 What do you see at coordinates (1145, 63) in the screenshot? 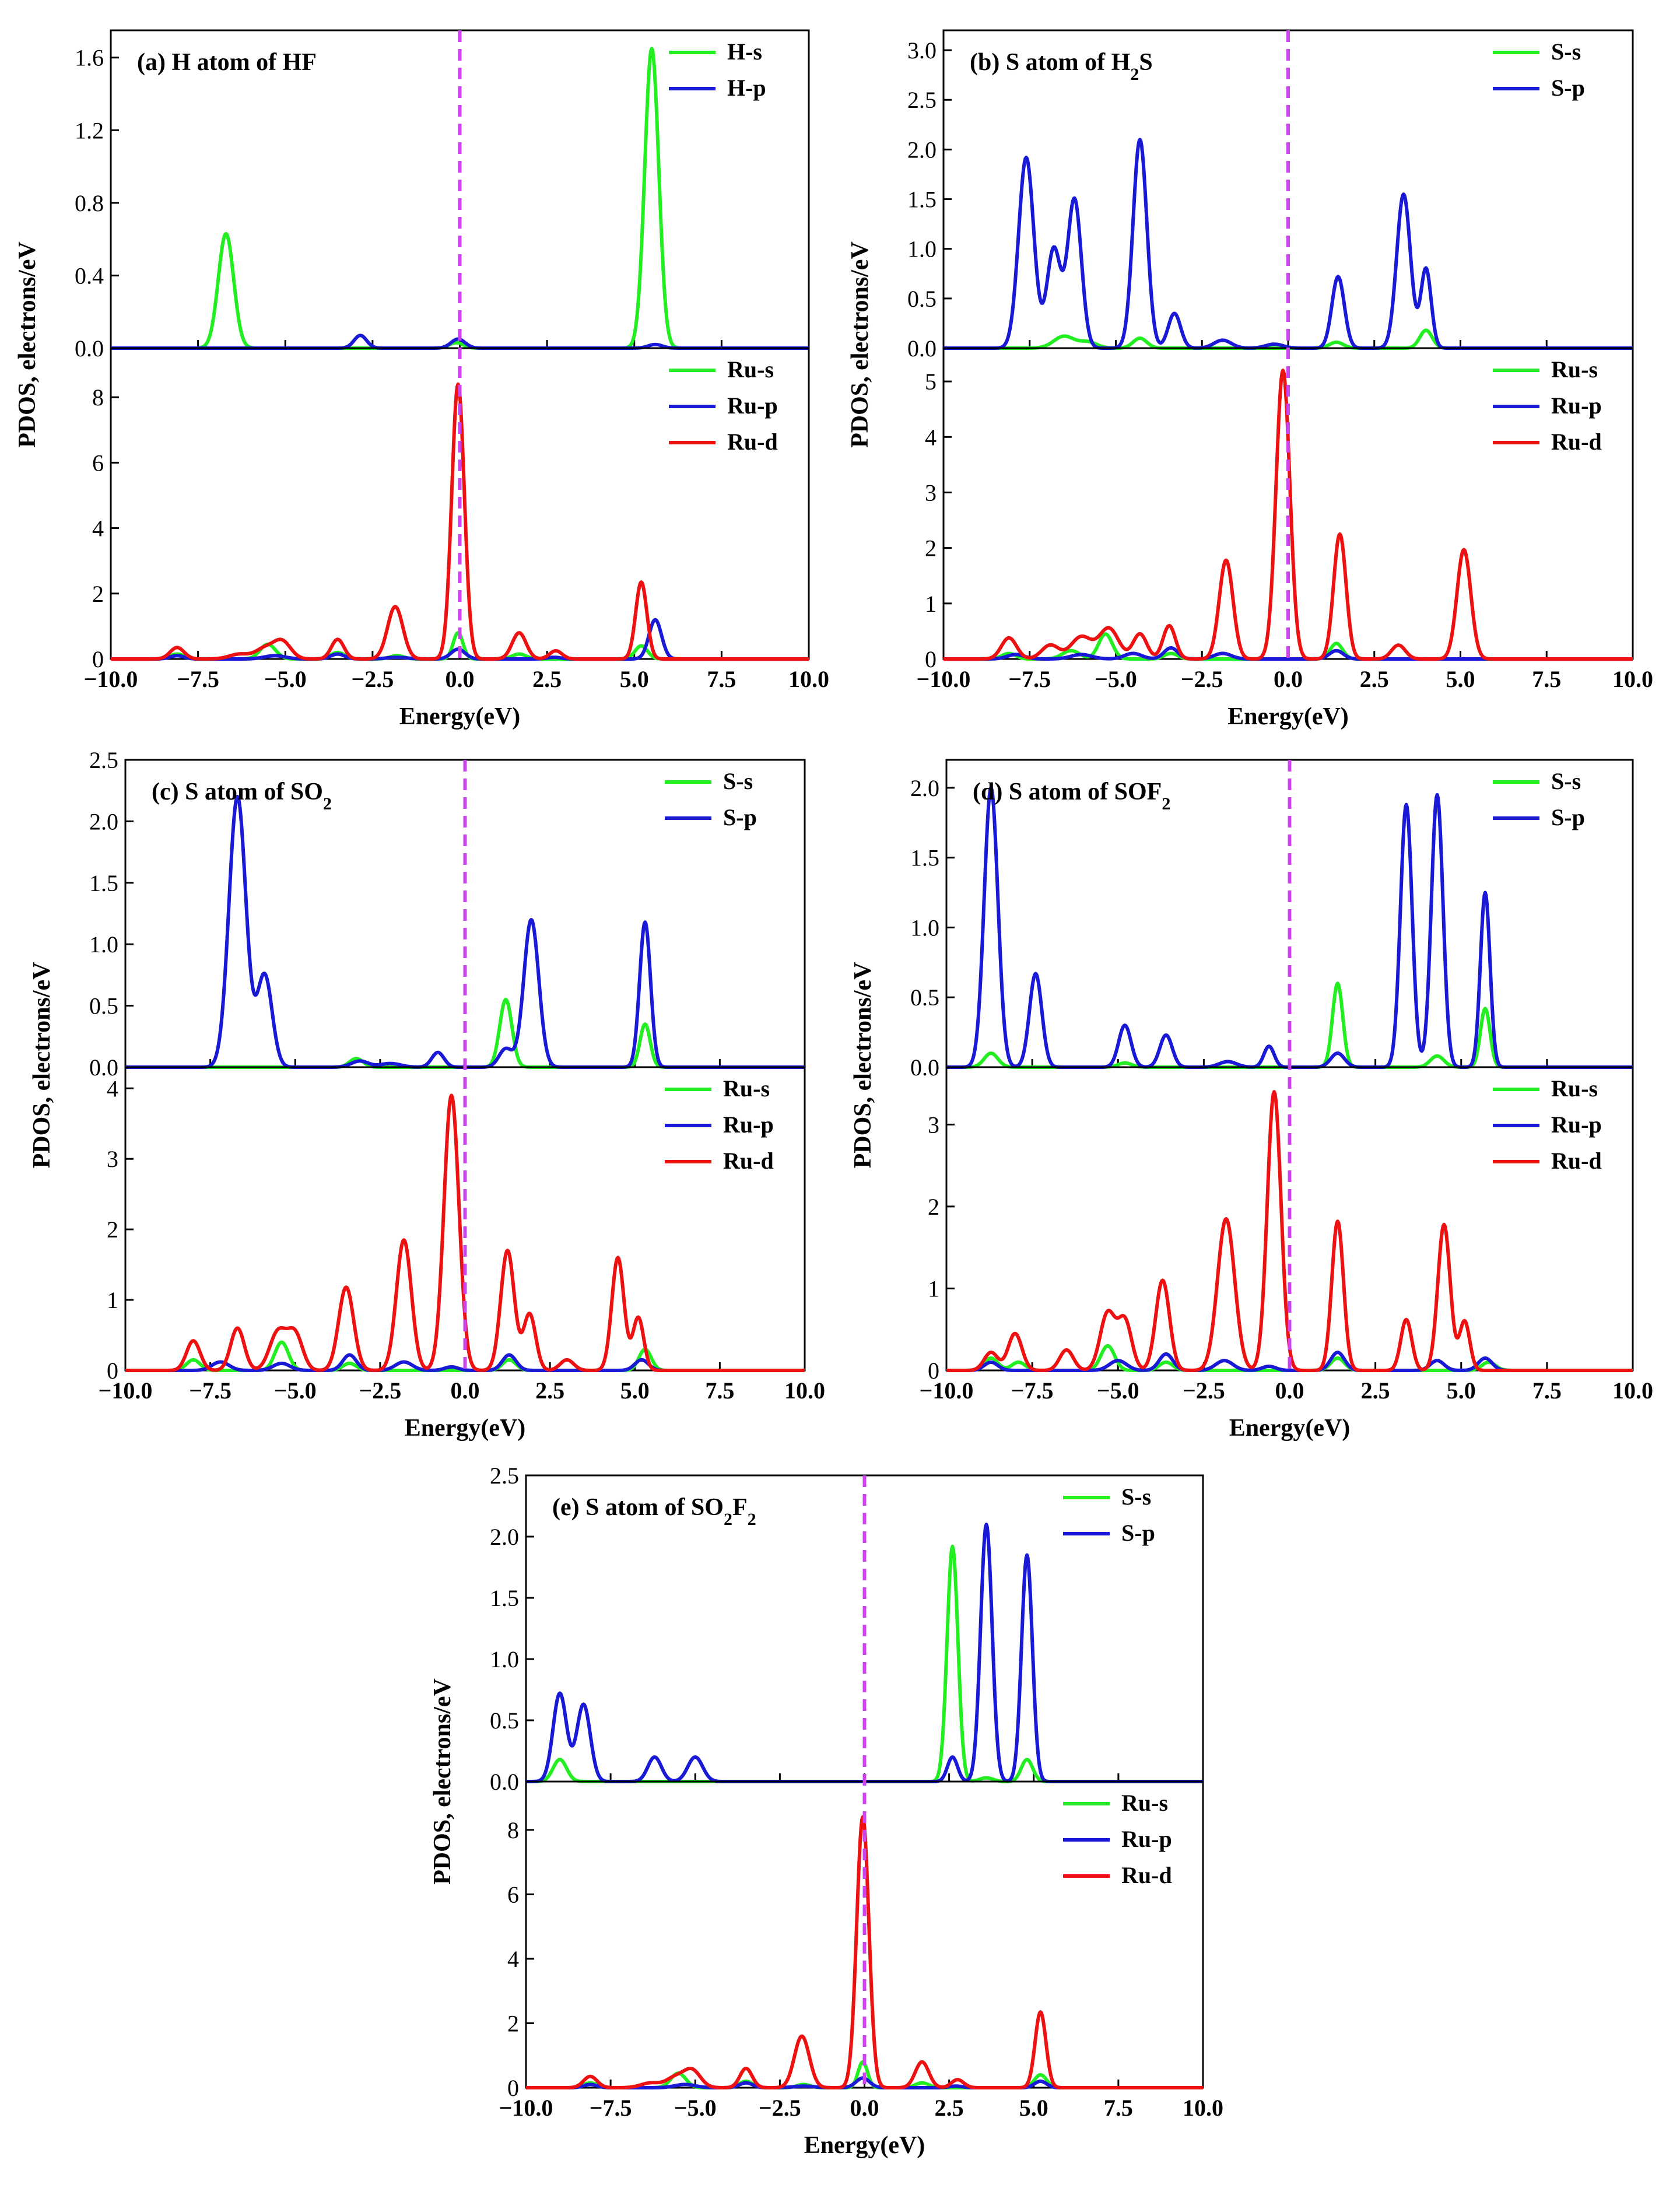
I see `title-part: S` at bounding box center [1145, 63].